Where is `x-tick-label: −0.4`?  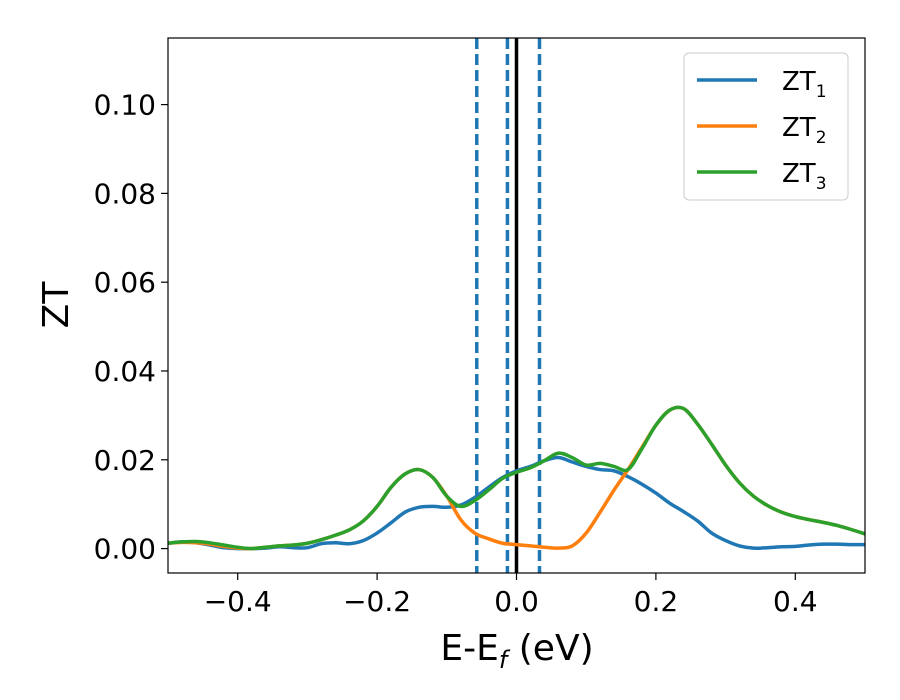
x-tick-label: −0.4 is located at coordinates (238, 601).